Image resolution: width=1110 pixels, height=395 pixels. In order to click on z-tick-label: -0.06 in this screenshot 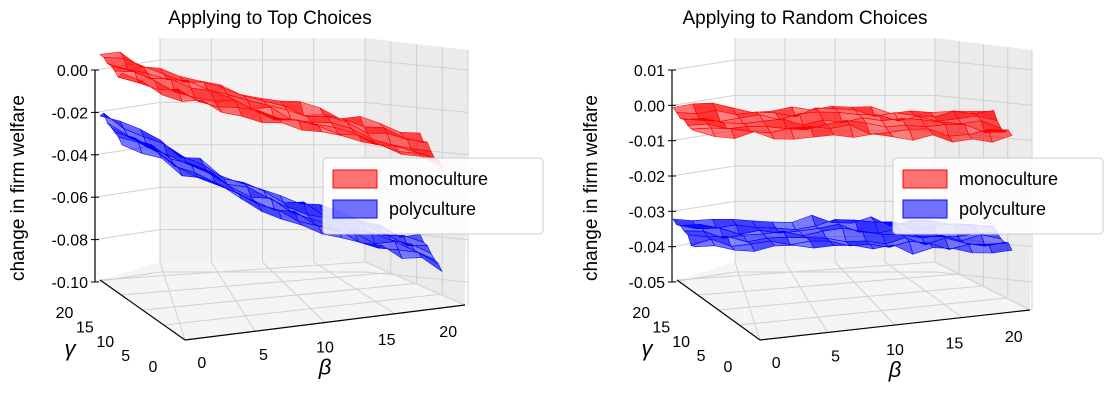, I will do `click(70, 198)`.